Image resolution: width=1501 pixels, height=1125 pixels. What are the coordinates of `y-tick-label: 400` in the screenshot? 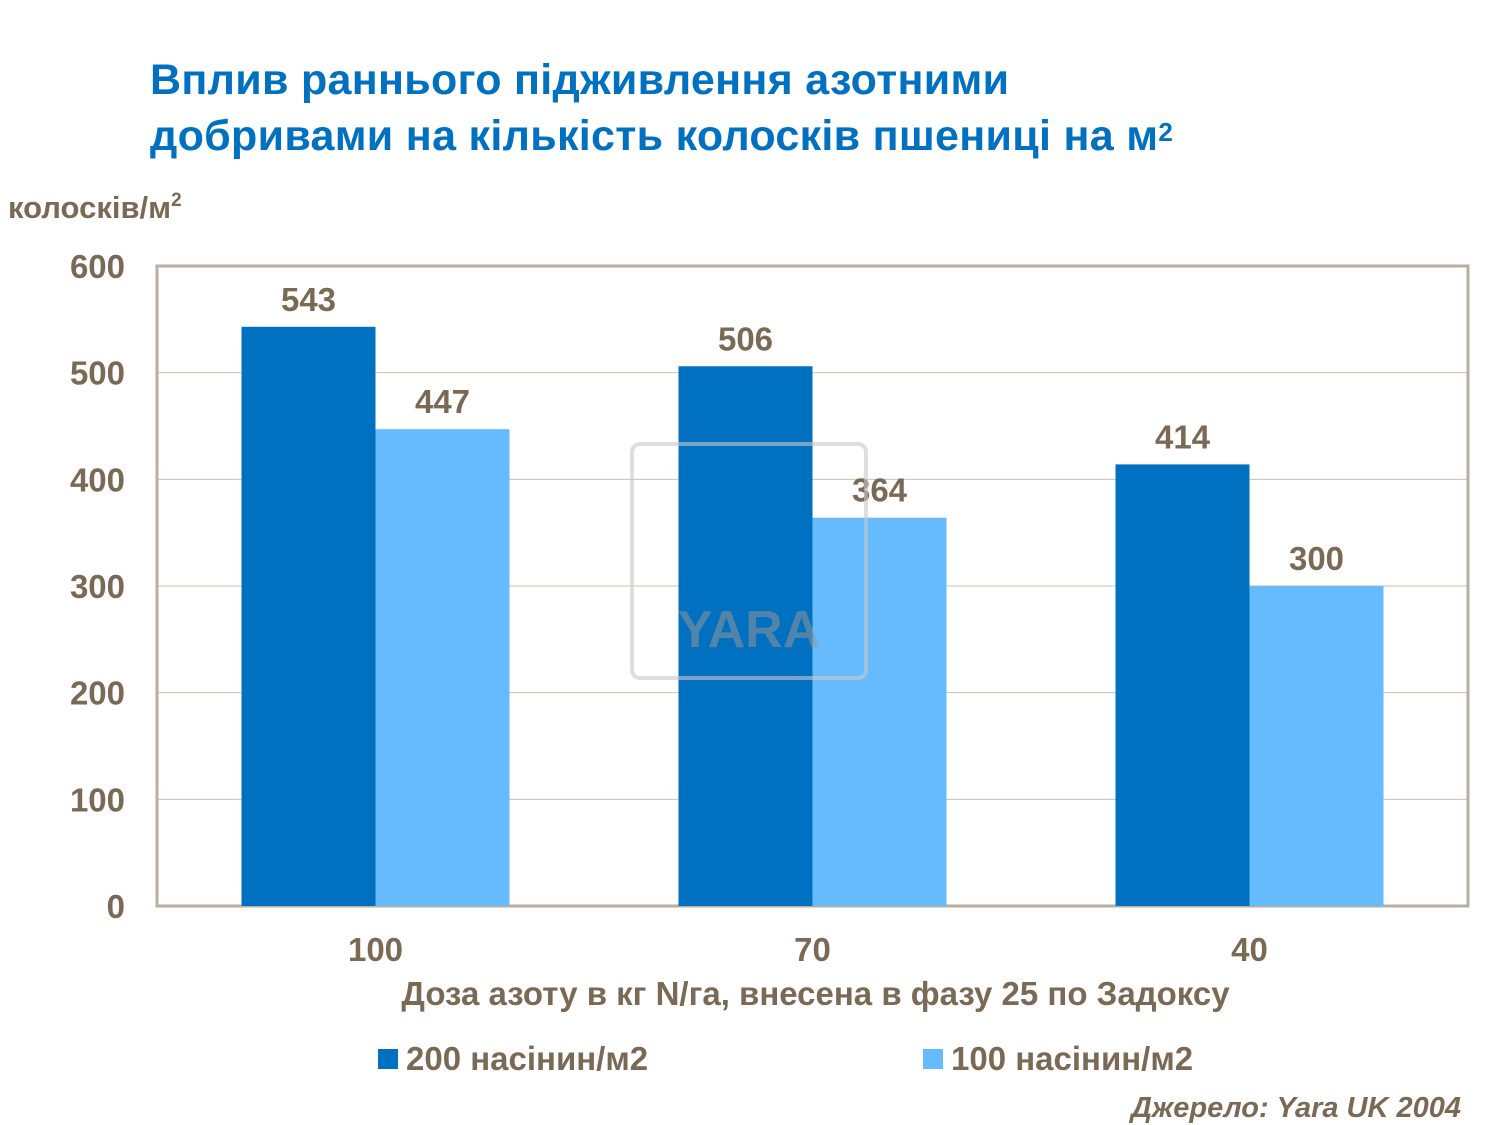 It's located at (97, 479).